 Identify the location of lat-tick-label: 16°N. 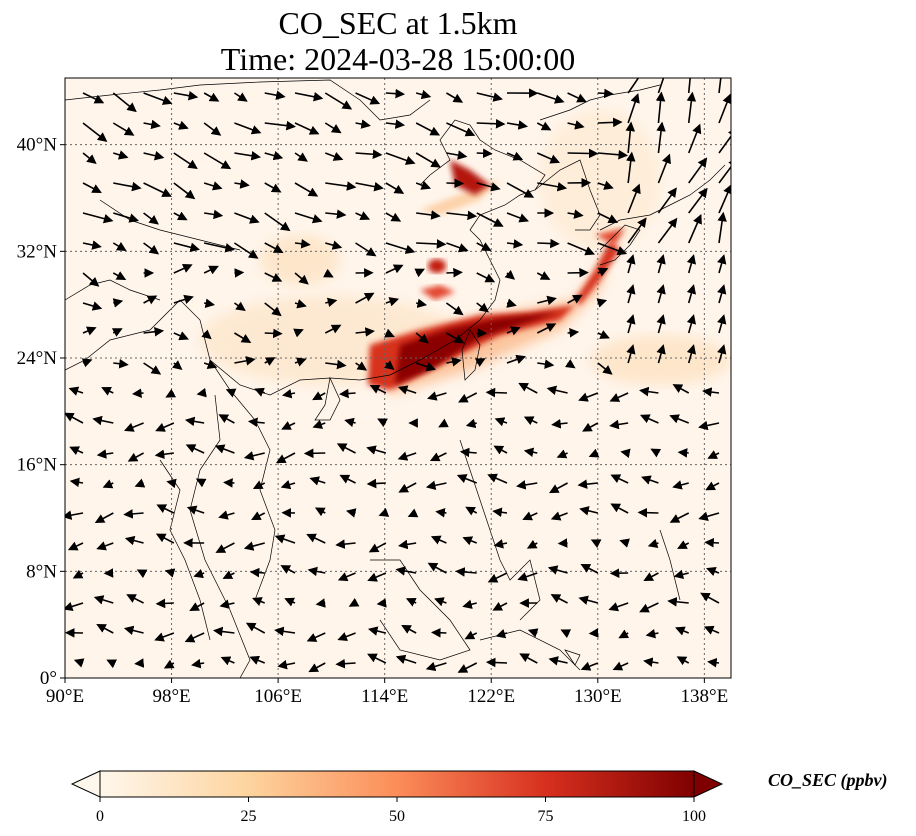
(37, 465).